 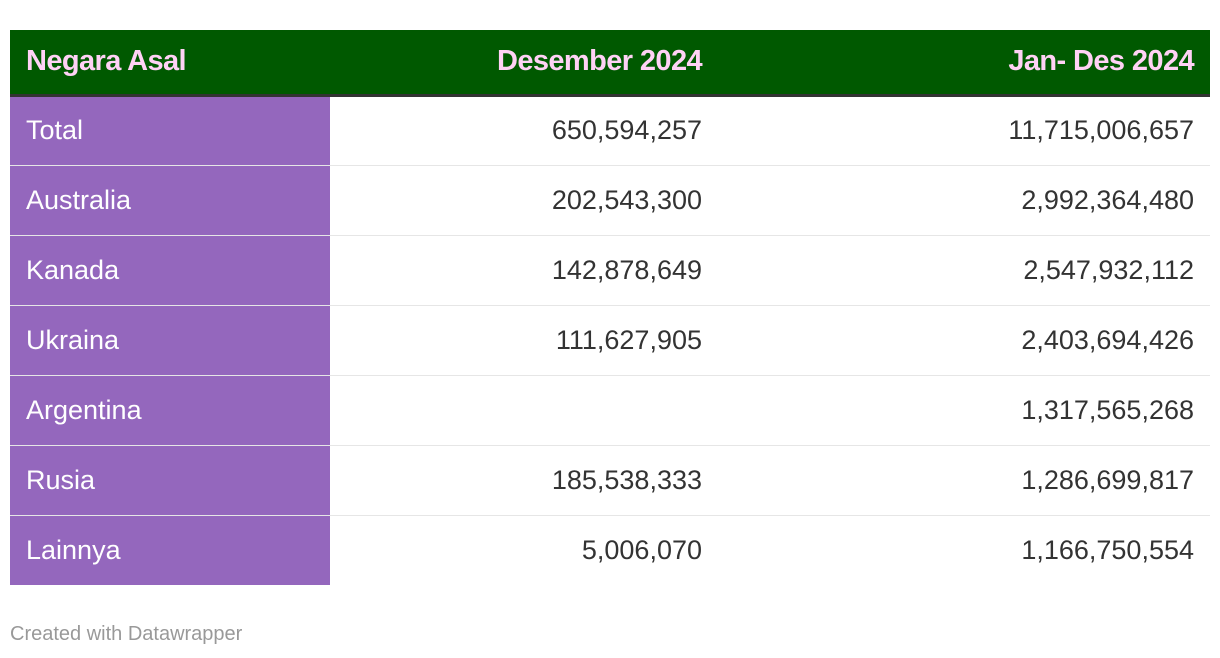 What do you see at coordinates (628, 339) in the screenshot?
I see `december-value-cell: 111,627,905` at bounding box center [628, 339].